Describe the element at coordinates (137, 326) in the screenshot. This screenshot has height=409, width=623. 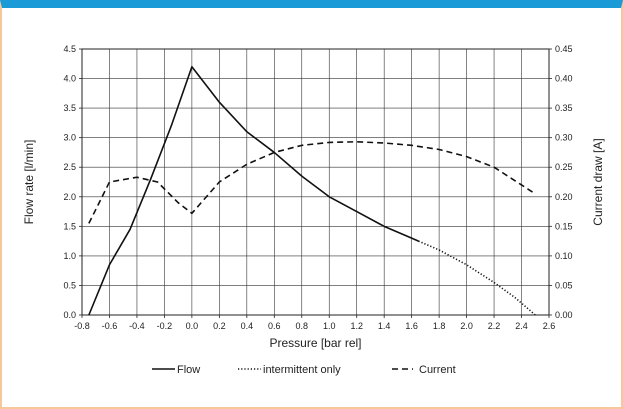
I see `x-tick-label: -0.4` at that location.